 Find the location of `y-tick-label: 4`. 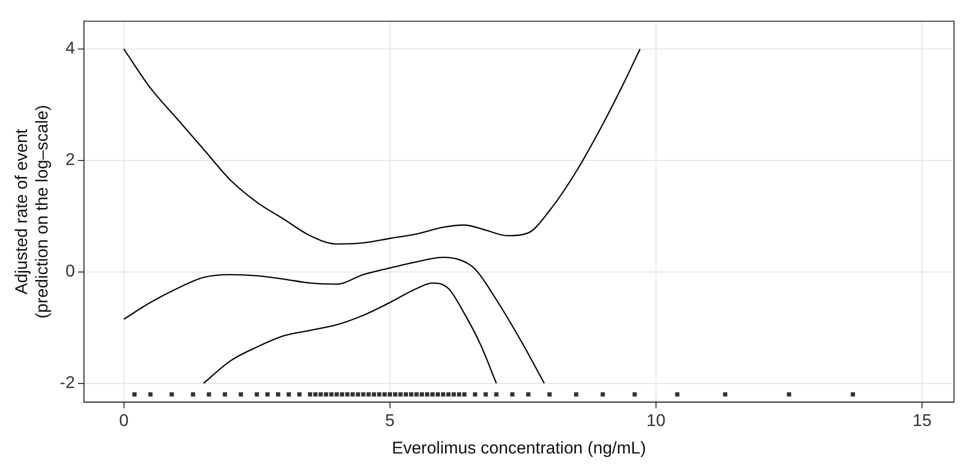

y-tick-label: 4 is located at coordinates (70, 48).